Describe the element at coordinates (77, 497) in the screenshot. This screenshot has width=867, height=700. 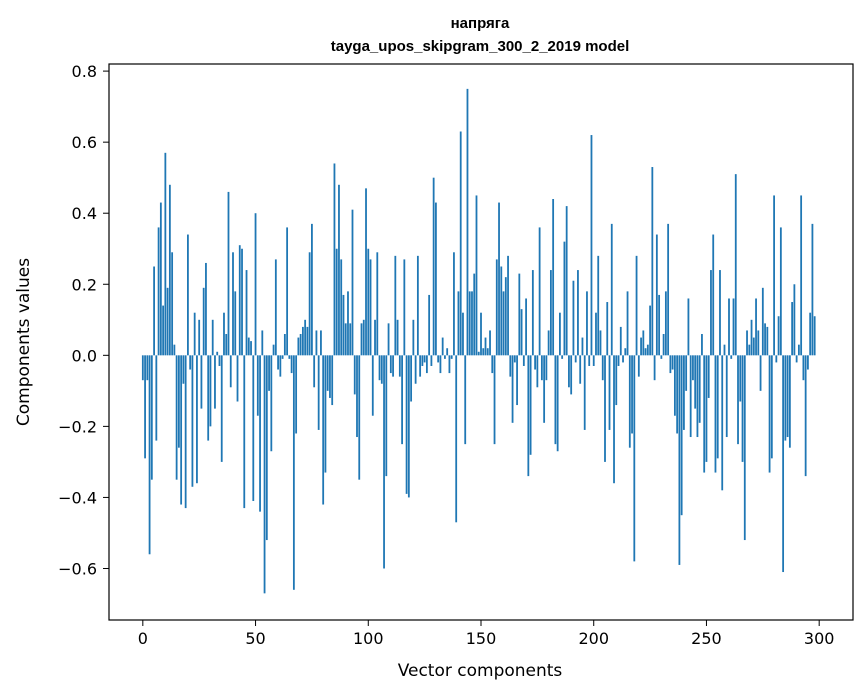
I see `y-tick-label: −0.4` at that location.